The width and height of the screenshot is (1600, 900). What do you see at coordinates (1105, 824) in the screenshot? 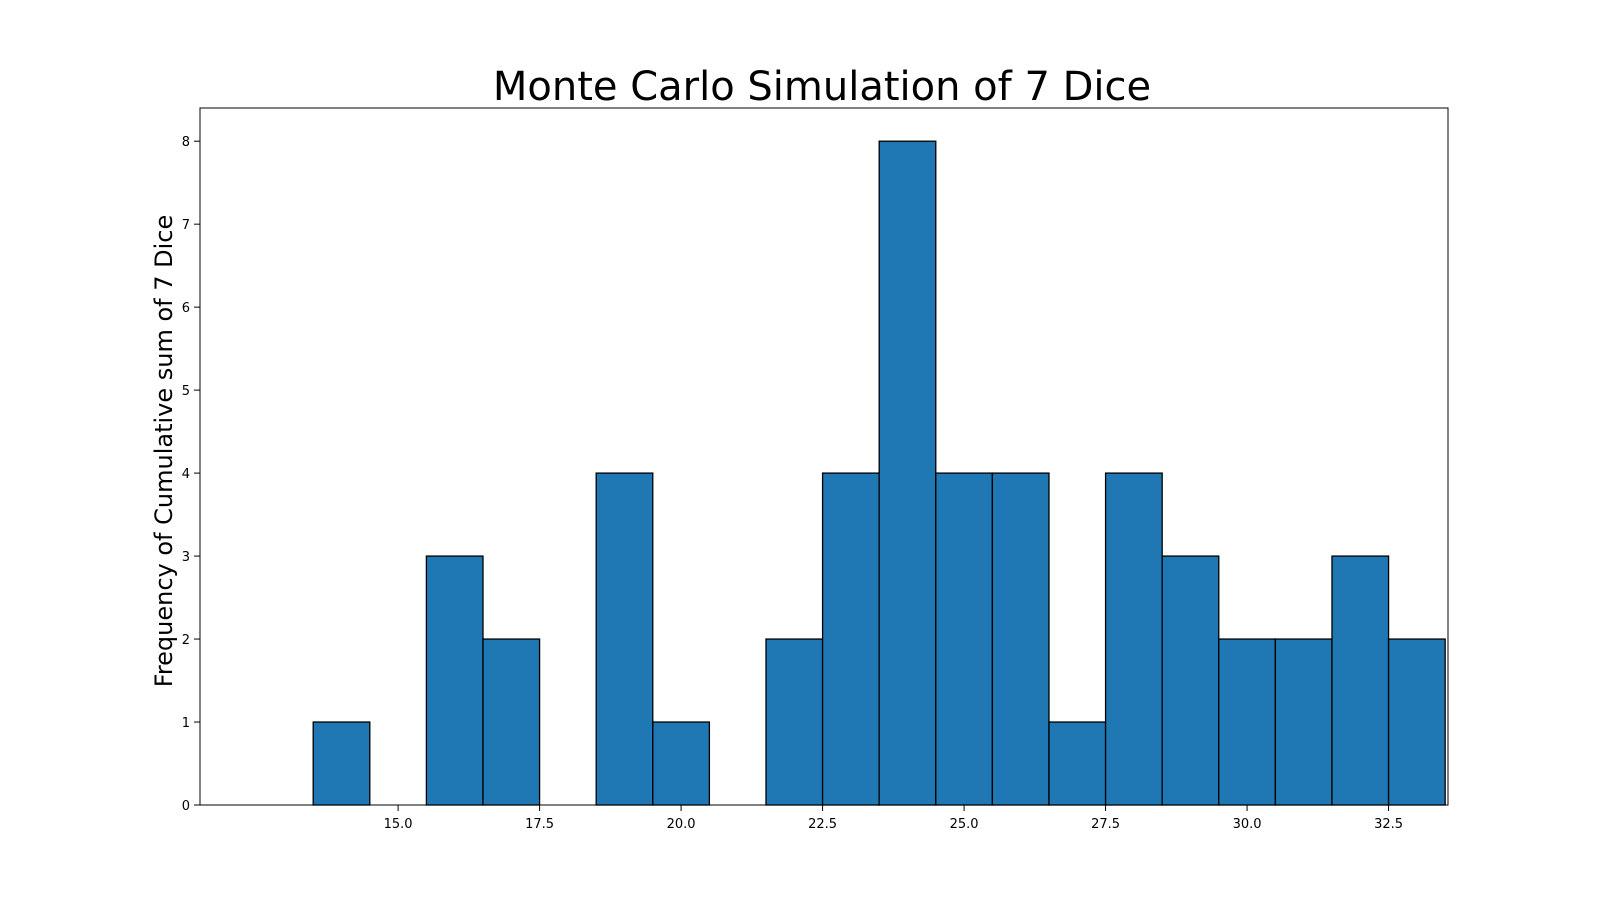
I see `x-tick-label: 27.5` at bounding box center [1105, 824].